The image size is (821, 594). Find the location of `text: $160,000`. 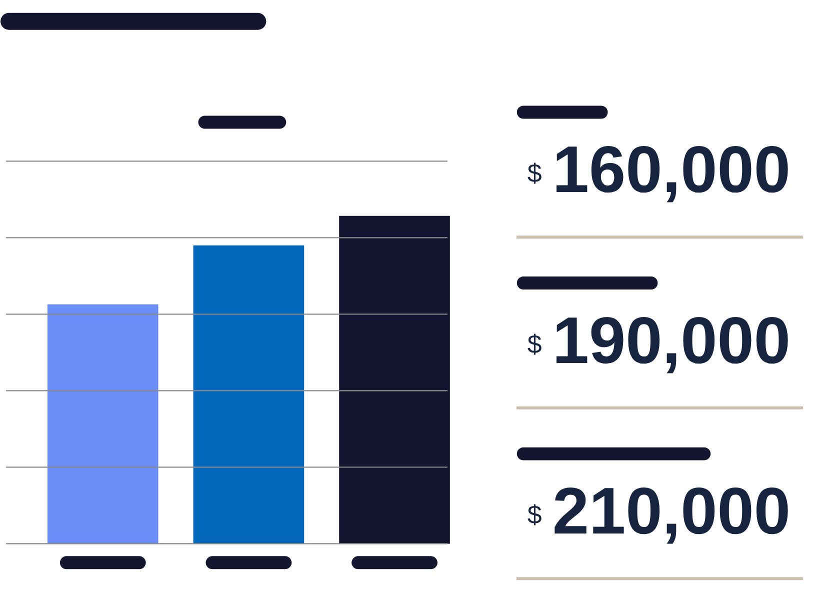

text: $160,000 is located at coordinates (659, 169).